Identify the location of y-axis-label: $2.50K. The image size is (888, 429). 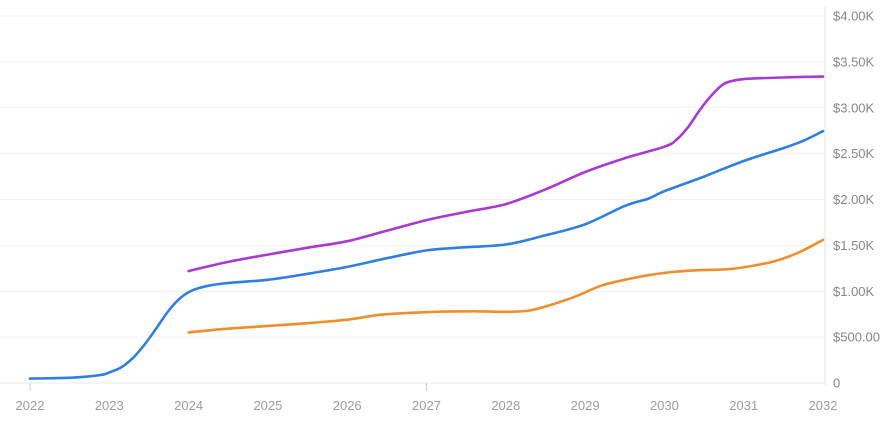
(854, 153).